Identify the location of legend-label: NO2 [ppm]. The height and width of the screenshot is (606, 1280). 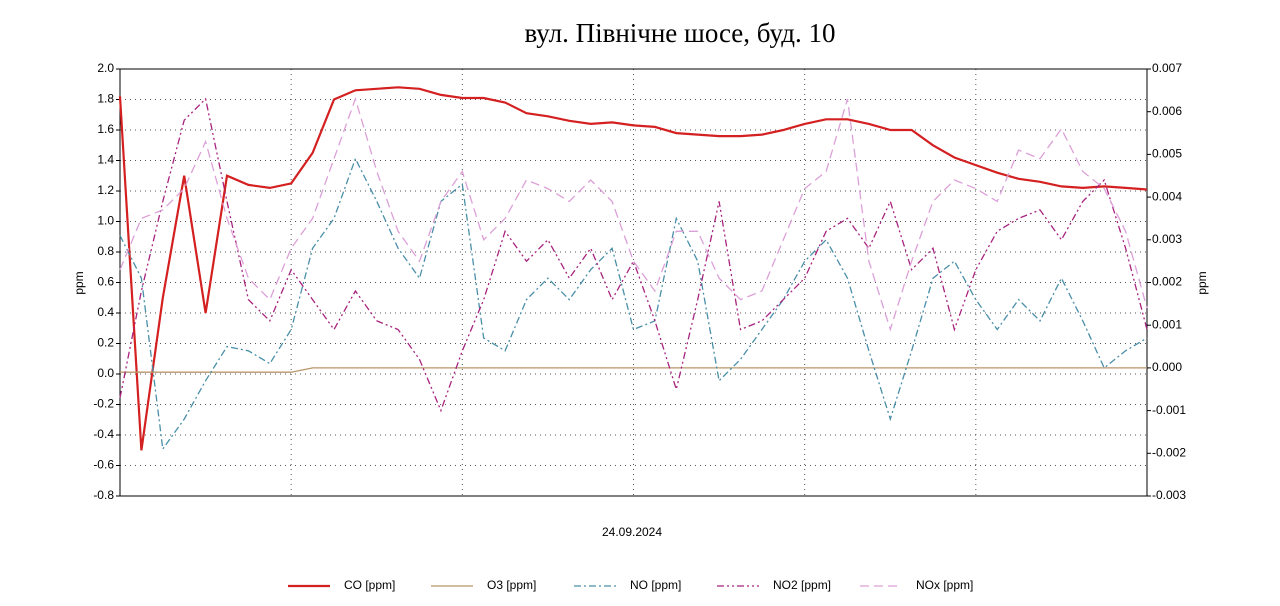
(802, 585).